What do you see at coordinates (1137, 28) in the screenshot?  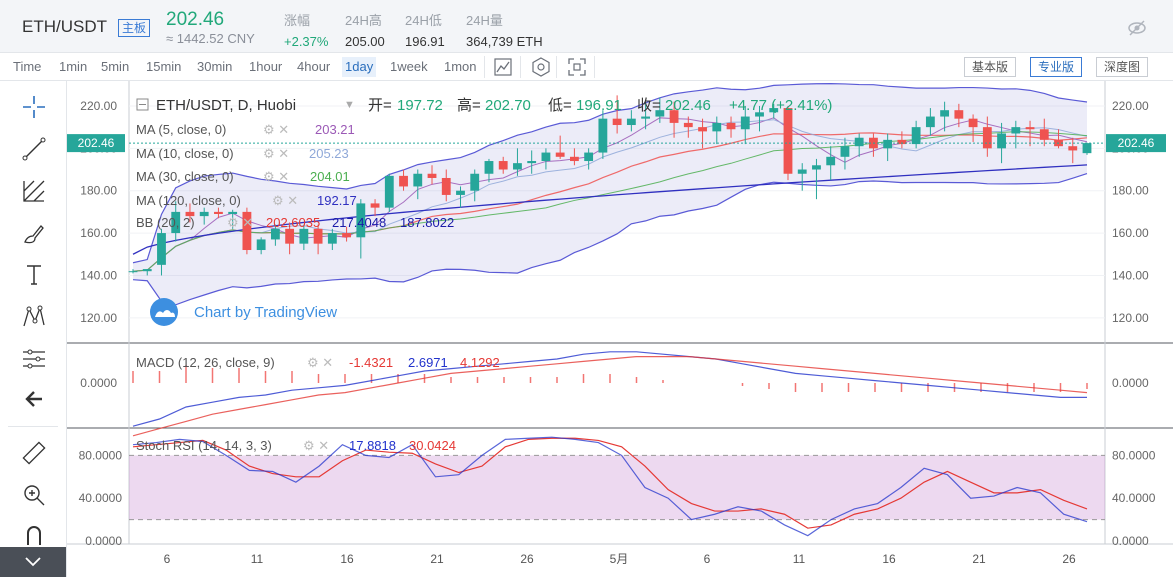 I see `hide-eye-icon` at bounding box center [1137, 28].